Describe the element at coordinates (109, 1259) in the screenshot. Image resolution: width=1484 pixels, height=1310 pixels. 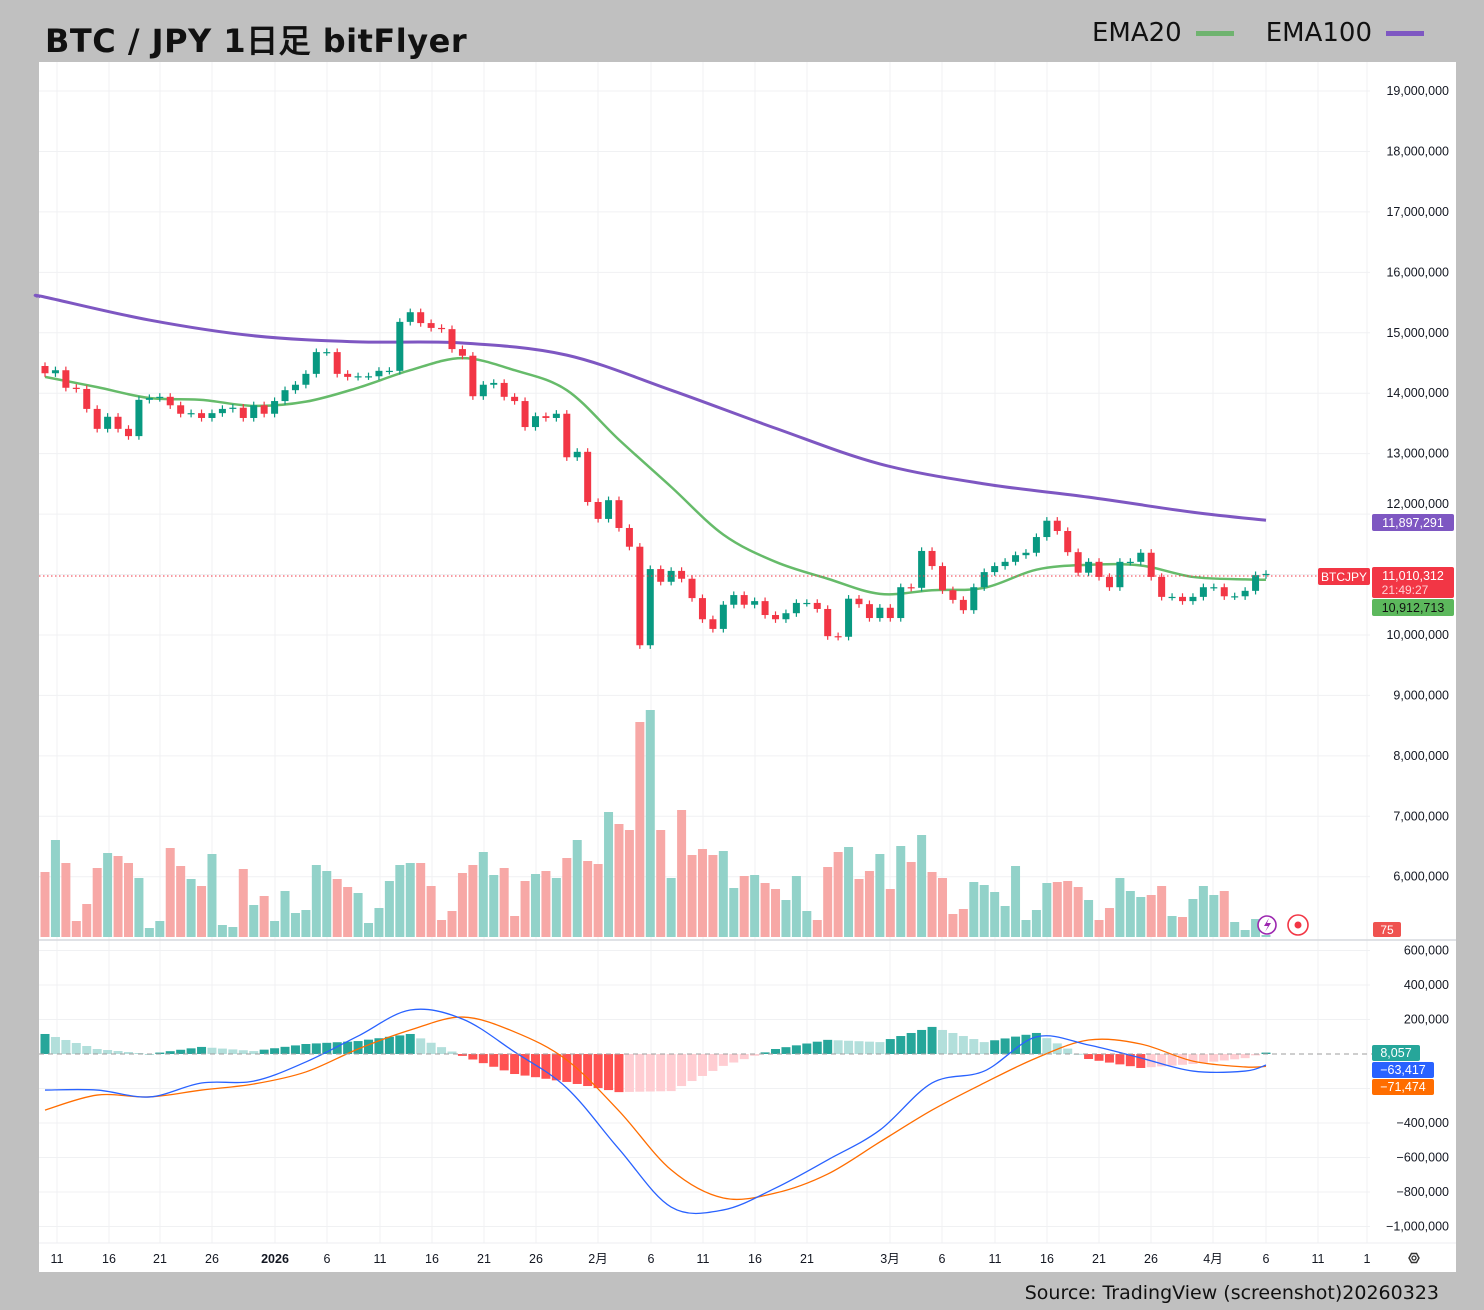
I see `time-axis-label: 16` at that location.